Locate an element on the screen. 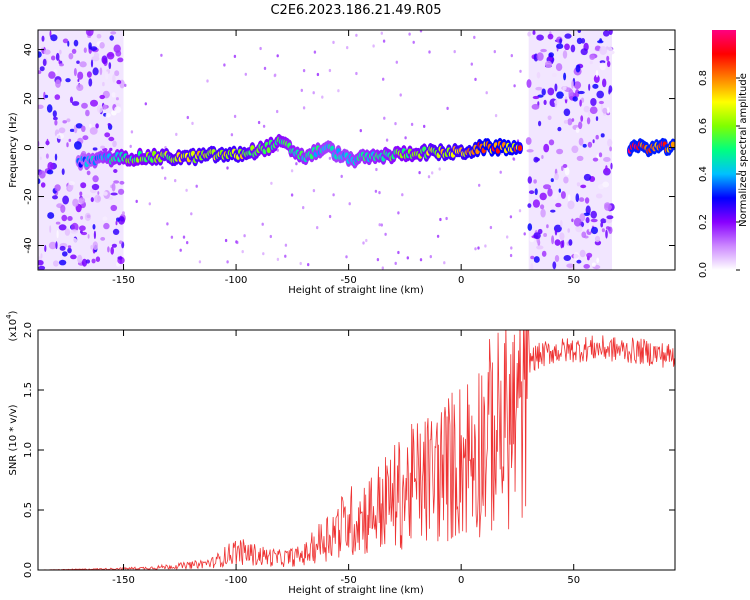  snr-unit-label: (x104) is located at coordinates (12, 325).